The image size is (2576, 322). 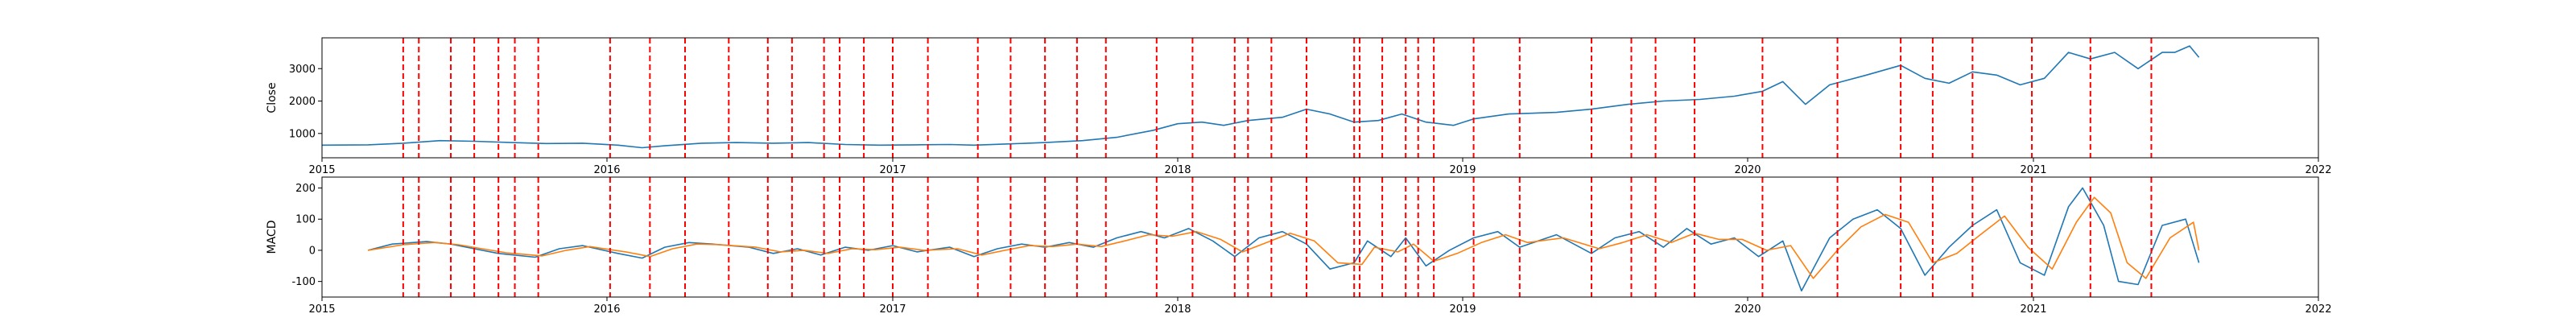 I want to click on macd-ytick-label-0: -100, so click(x=303, y=282).